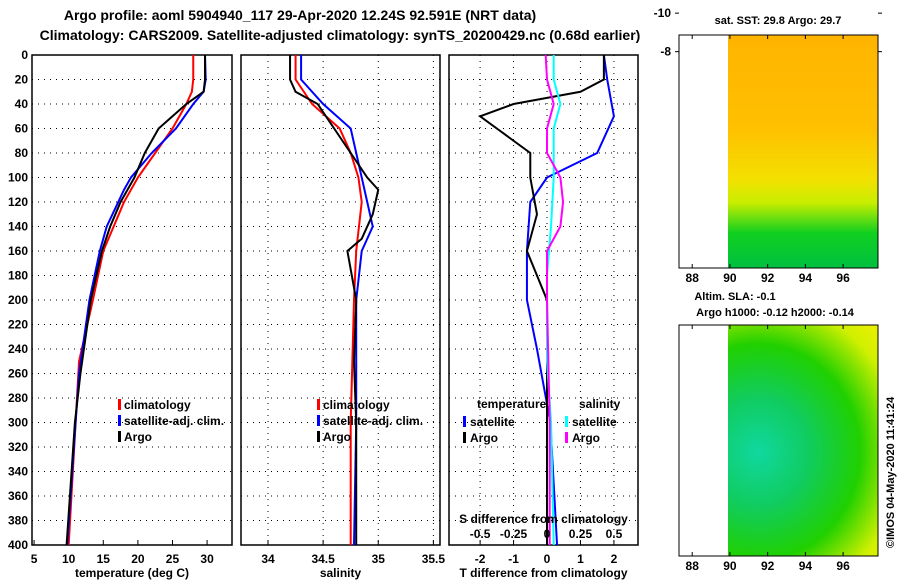  What do you see at coordinates (34, 559) in the screenshot?
I see `x-tick-label: 5` at bounding box center [34, 559].